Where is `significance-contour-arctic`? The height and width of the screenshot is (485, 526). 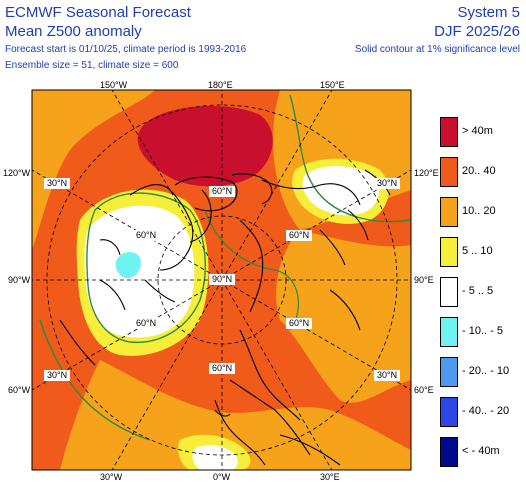
significance-contour-arctic is located at coordinates (251, 270).